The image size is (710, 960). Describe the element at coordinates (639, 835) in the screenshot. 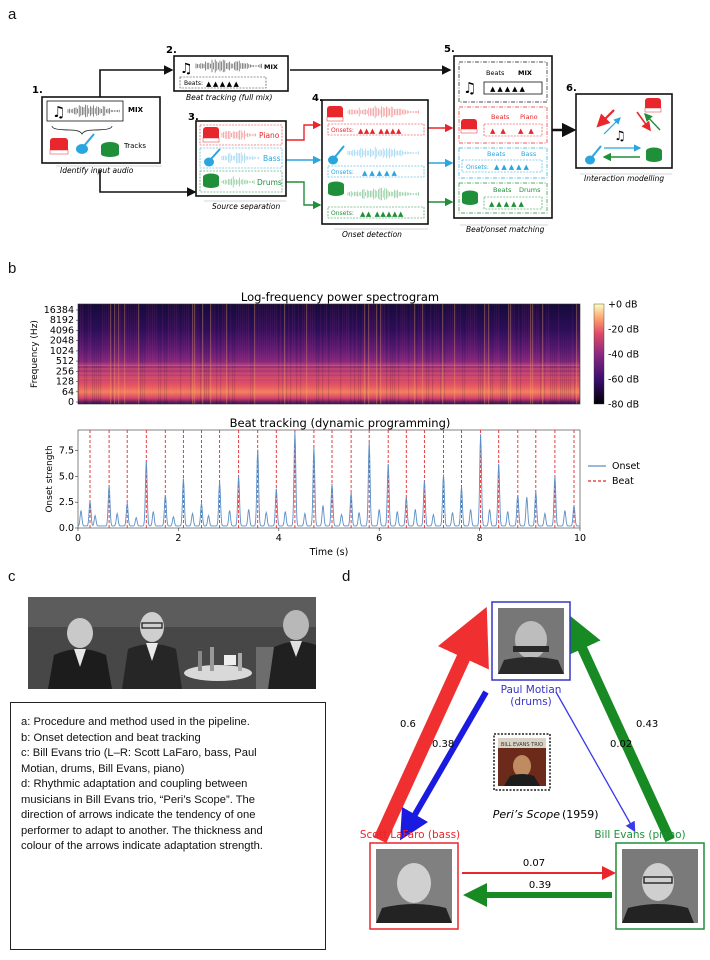

I see `node-label-evans: Bill Evans (piano)` at that location.